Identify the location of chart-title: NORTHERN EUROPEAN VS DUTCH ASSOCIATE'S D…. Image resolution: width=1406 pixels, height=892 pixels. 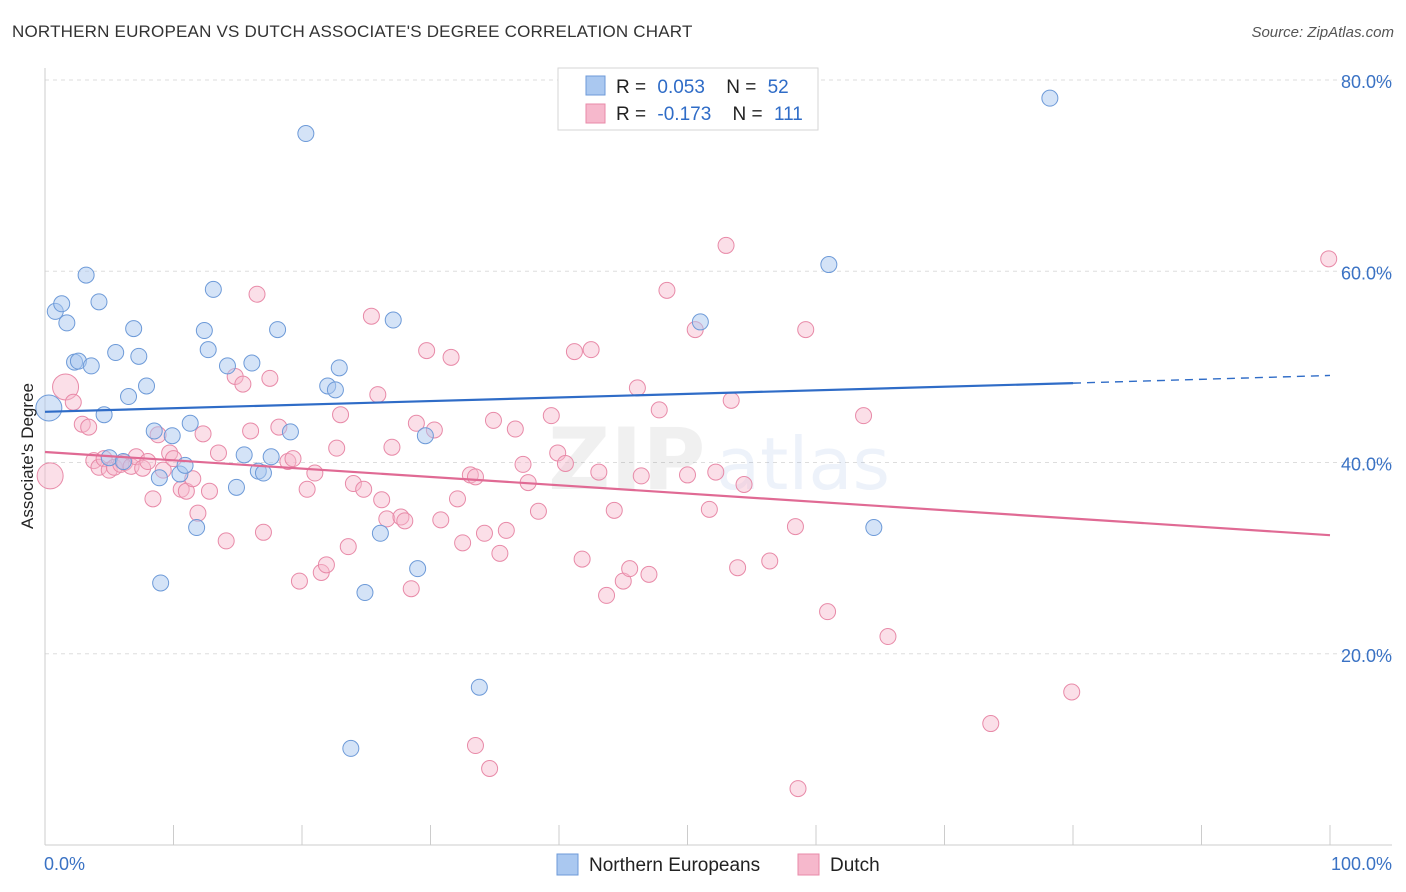
(352, 31).